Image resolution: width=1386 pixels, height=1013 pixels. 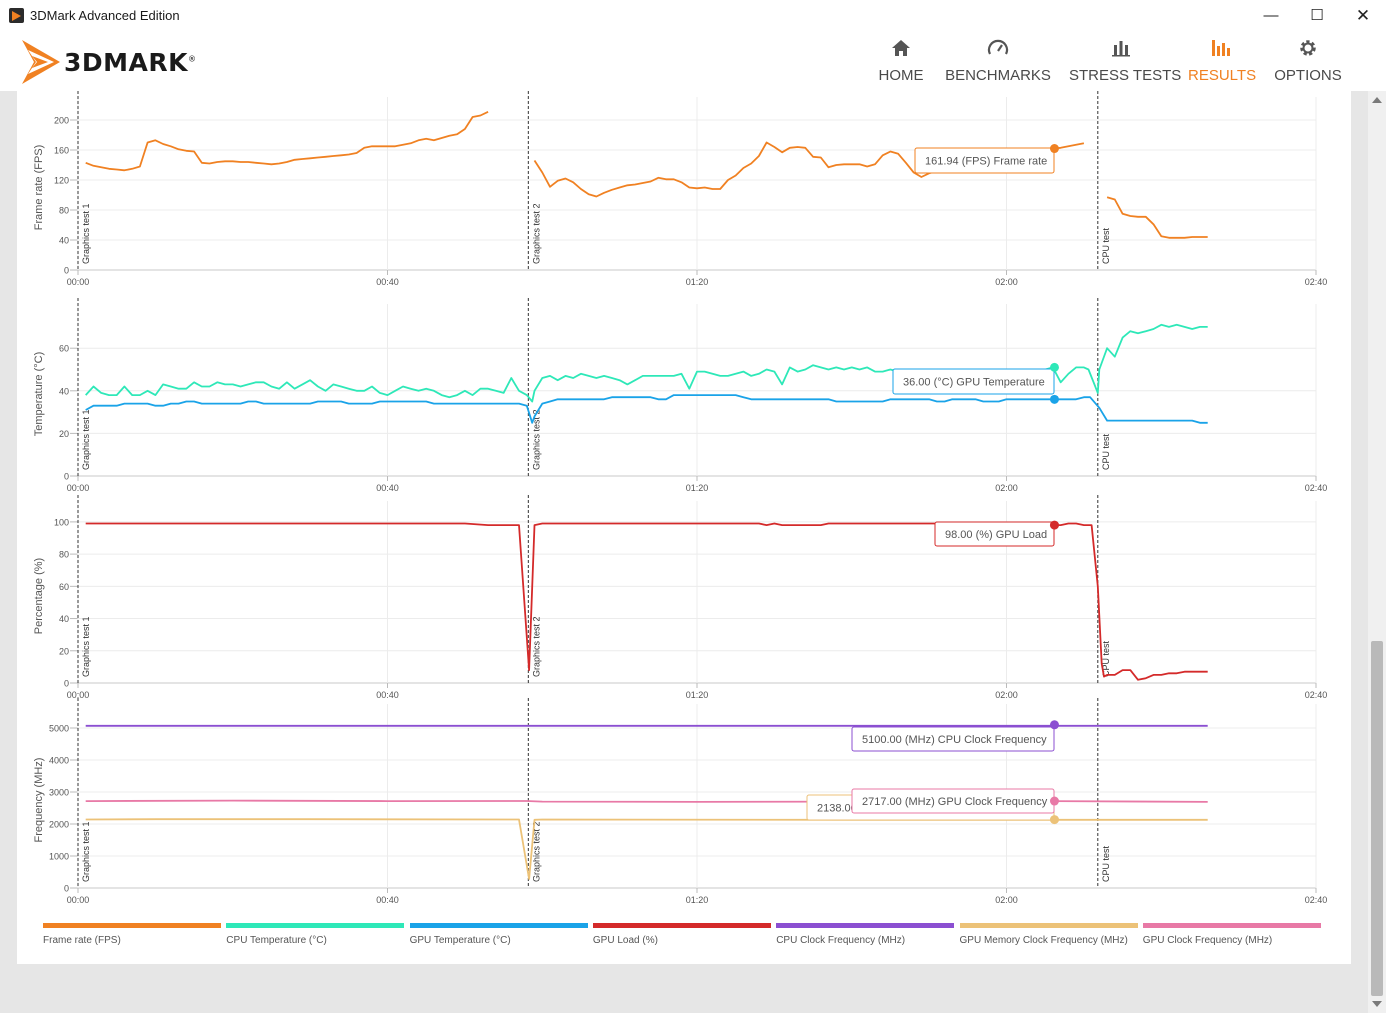 I want to click on tooltip-label: 161.94 (FPS) Frame rate, so click(x=986, y=162).